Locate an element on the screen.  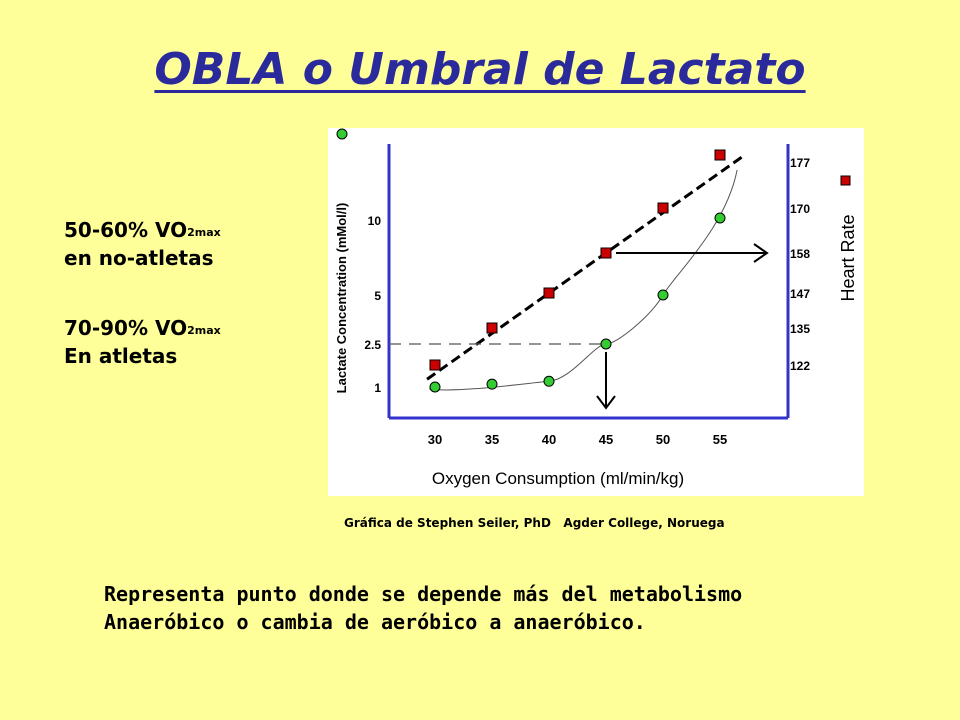
nonathletes-label: en no-atletas is located at coordinates (139, 258).